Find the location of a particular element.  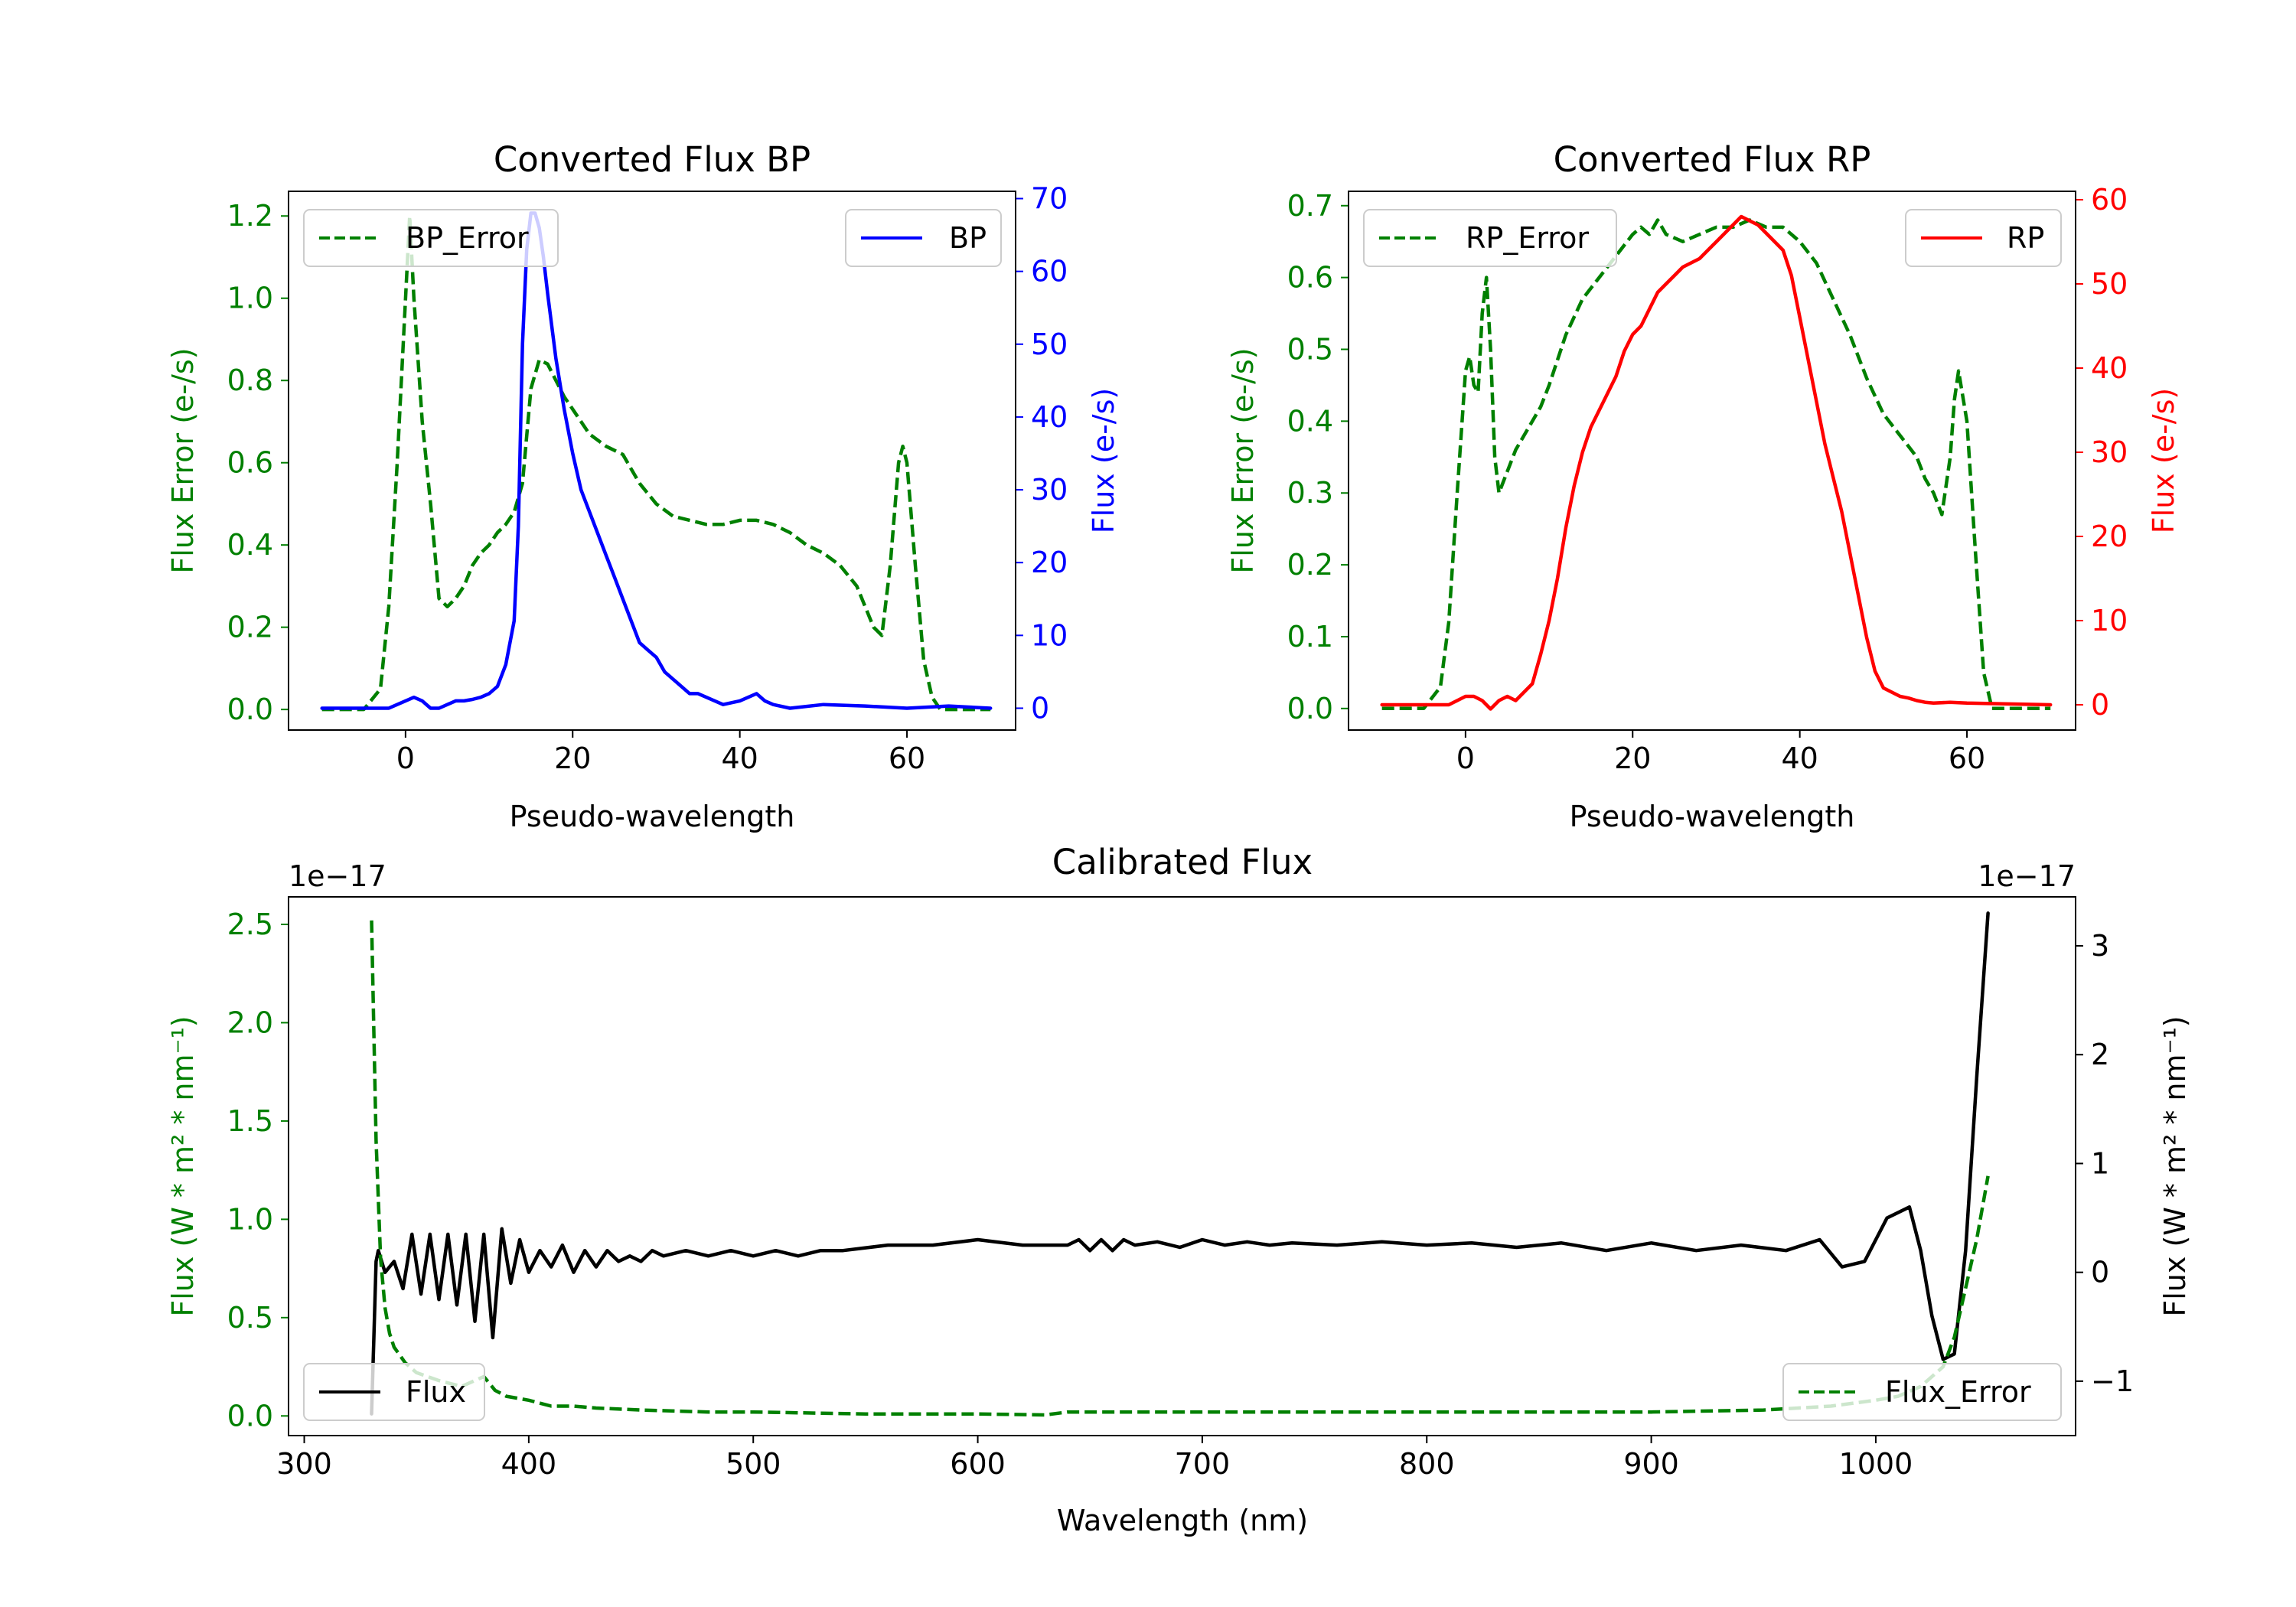

bp-series-bp is located at coordinates (656, 460).